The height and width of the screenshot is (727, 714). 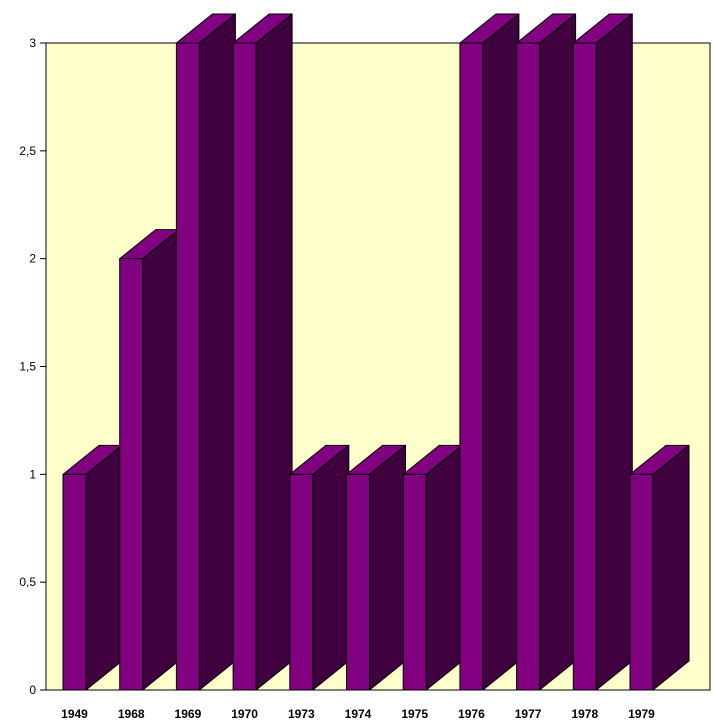 What do you see at coordinates (32, 43) in the screenshot?
I see `y-tick-label: 3` at bounding box center [32, 43].